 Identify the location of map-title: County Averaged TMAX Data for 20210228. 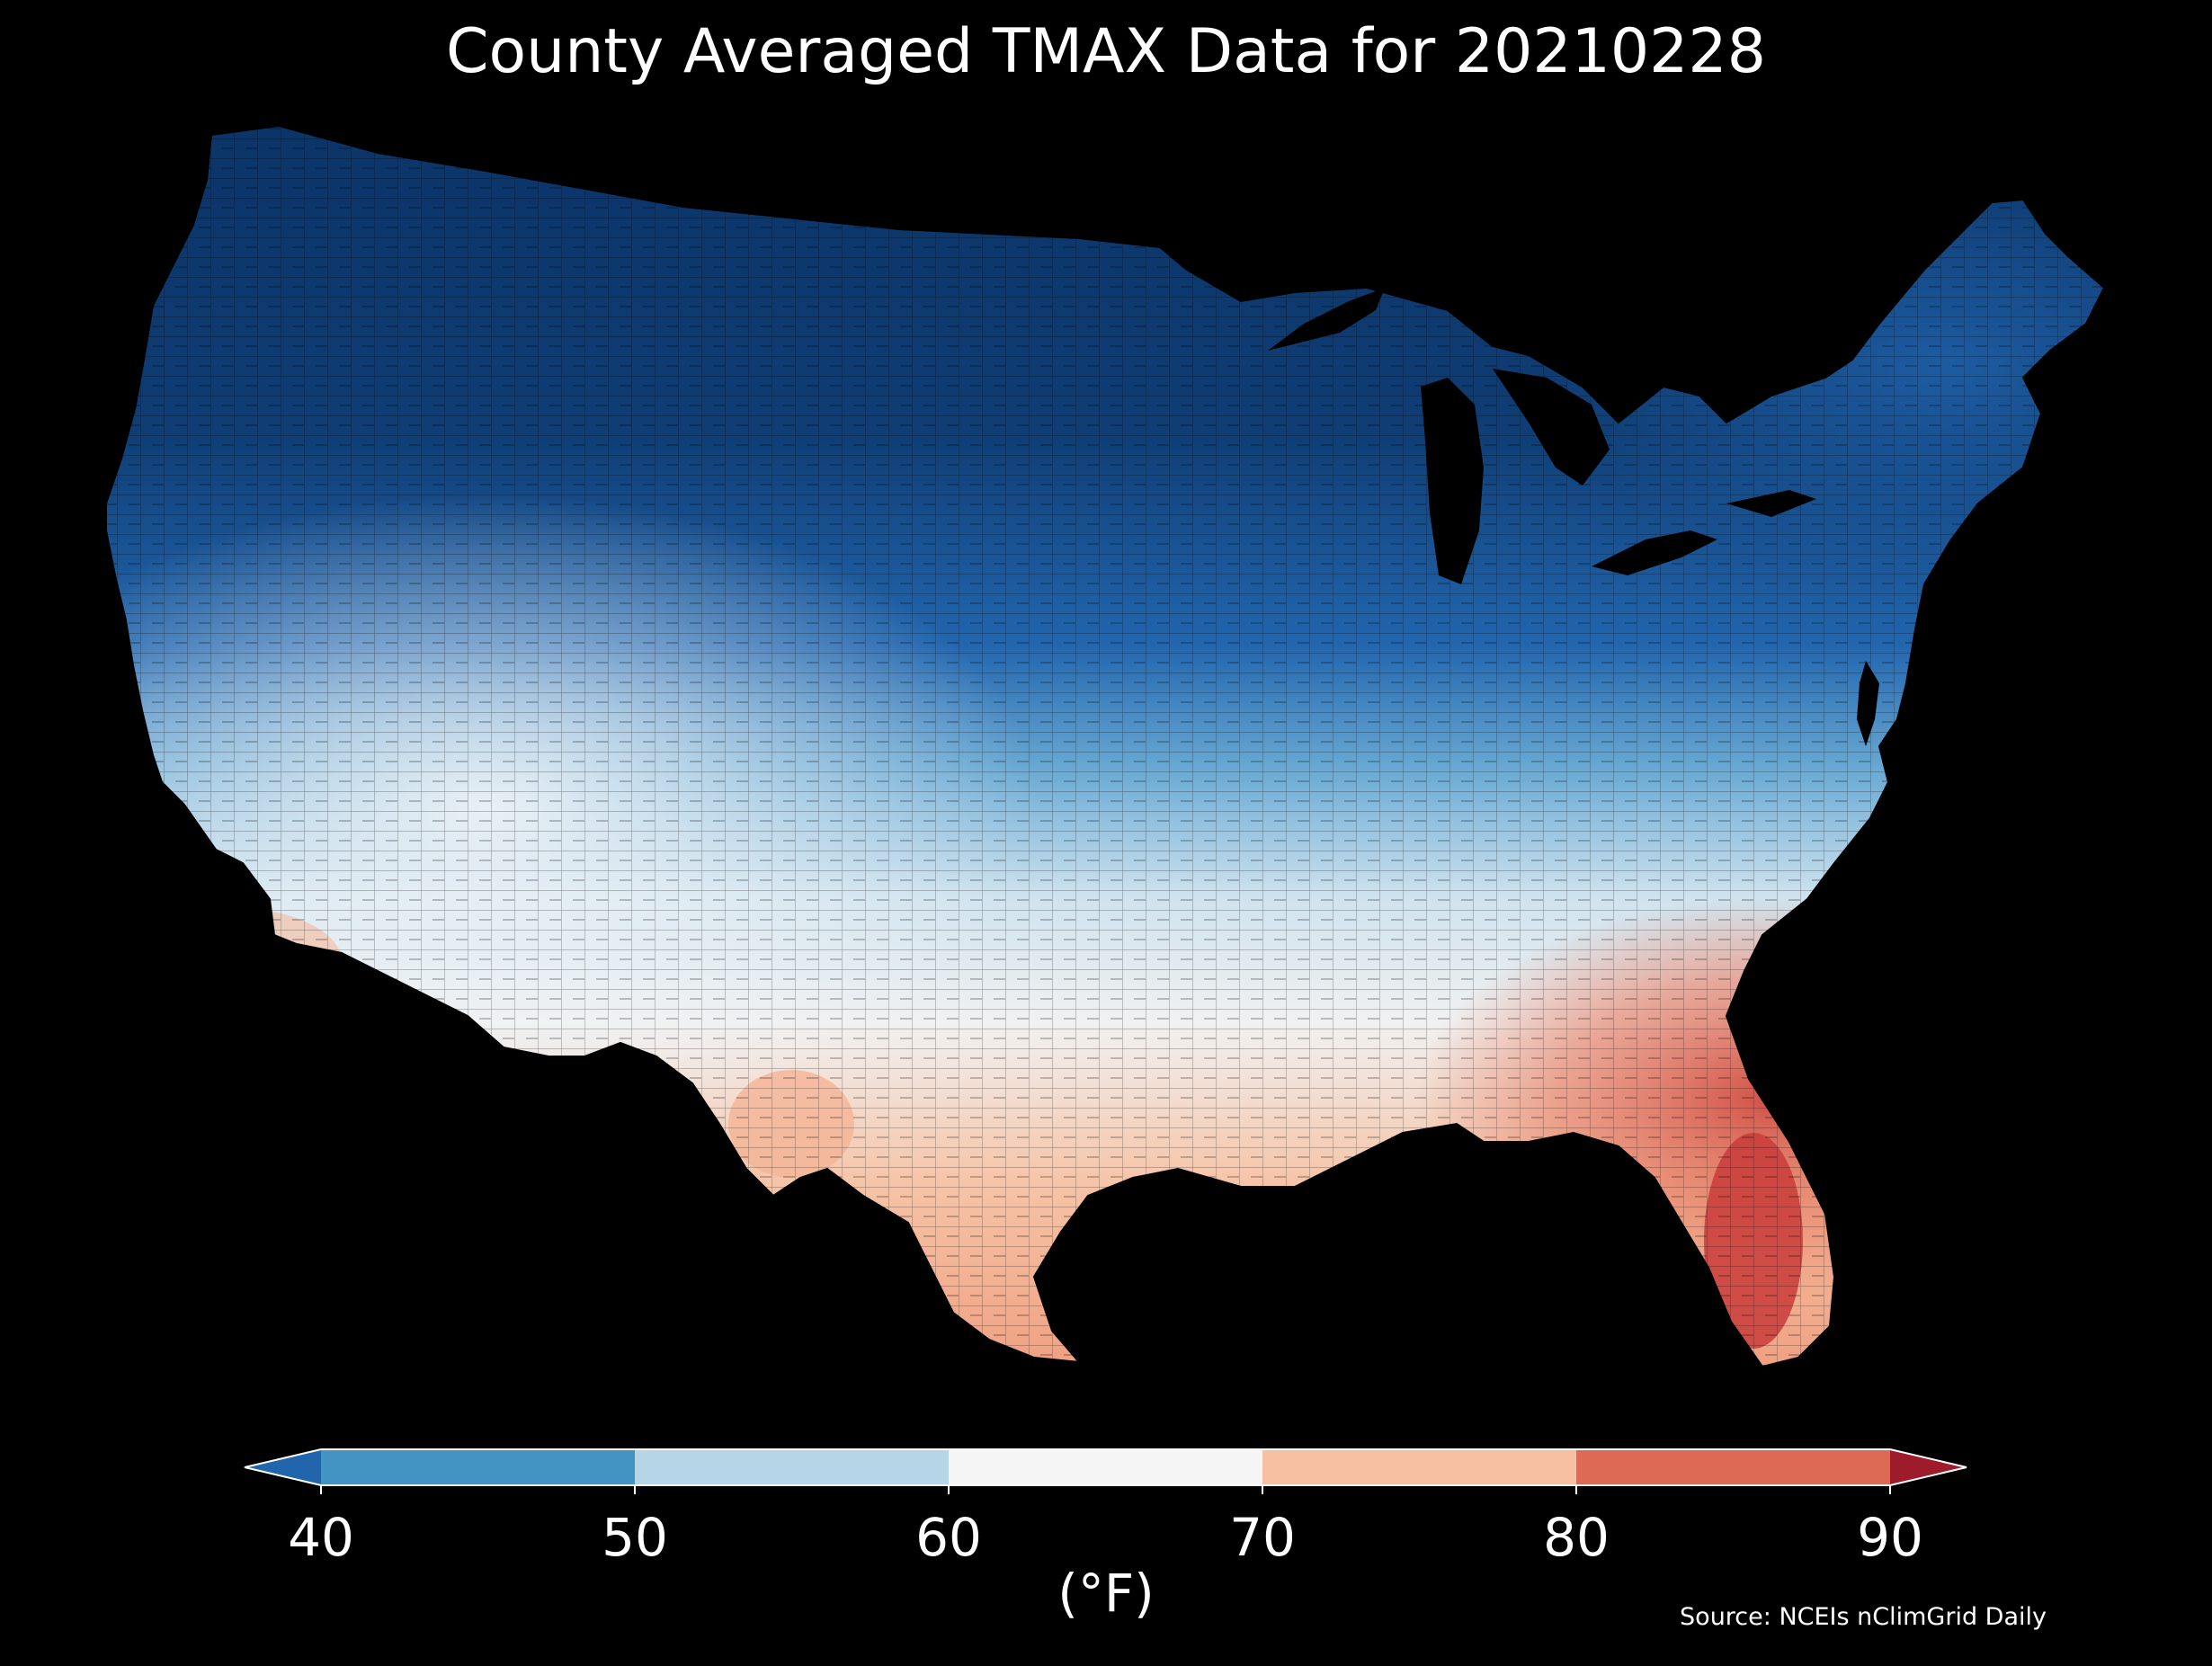
(1106, 51).